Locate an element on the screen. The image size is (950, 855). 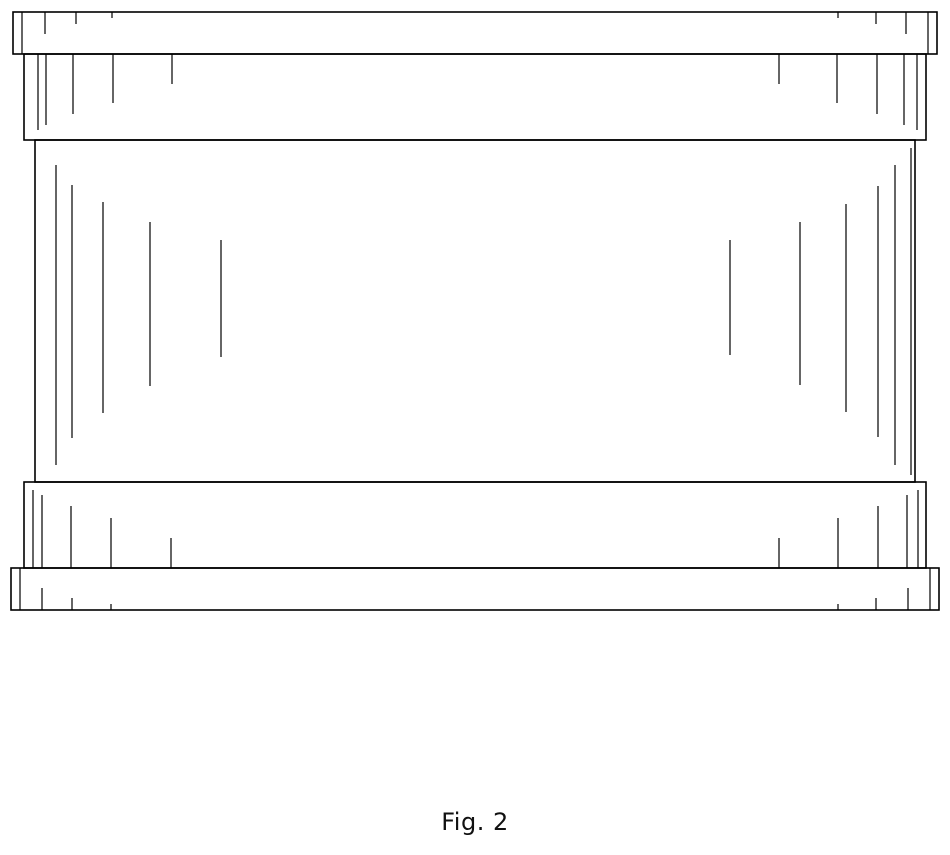
bottom-flange is located at coordinates (475, 589).